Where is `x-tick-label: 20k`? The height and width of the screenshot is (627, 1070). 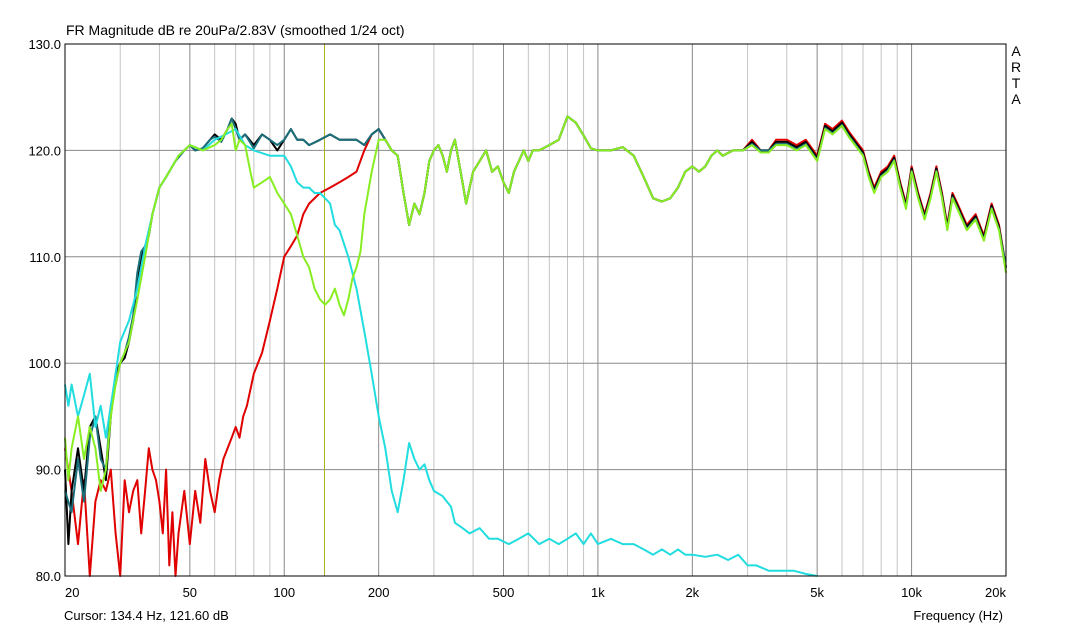
x-tick-label: 20k is located at coordinates (995, 592).